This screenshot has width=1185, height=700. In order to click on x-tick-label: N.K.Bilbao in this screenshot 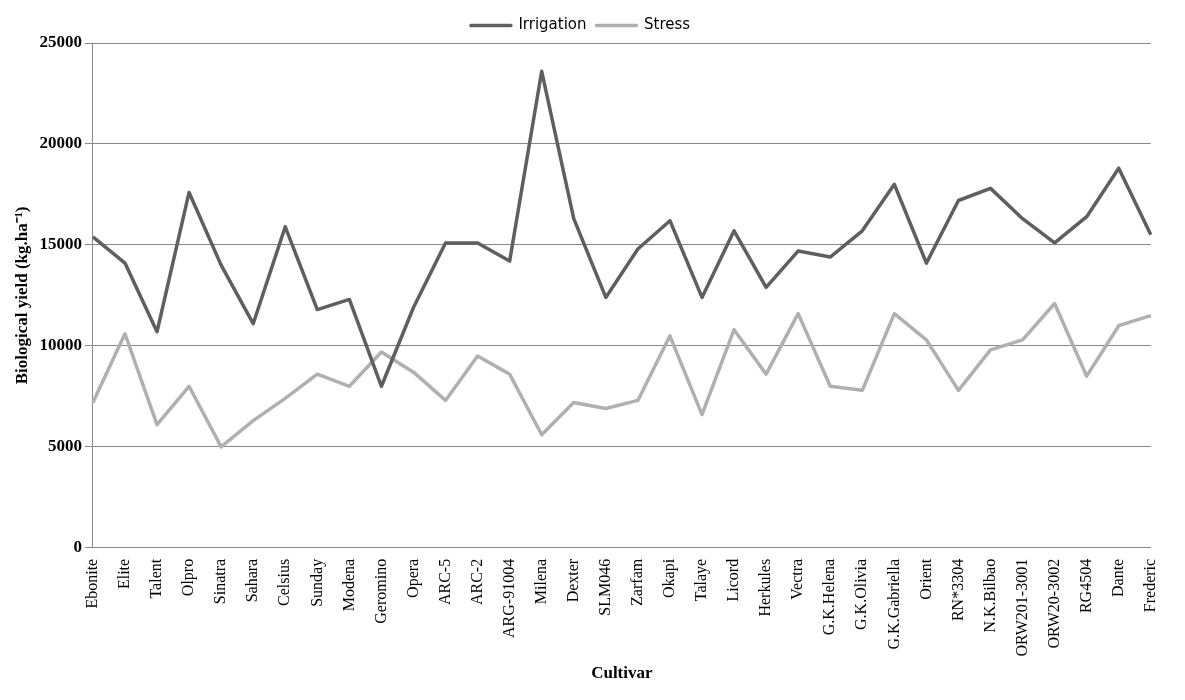, I will do `click(989, 595)`.